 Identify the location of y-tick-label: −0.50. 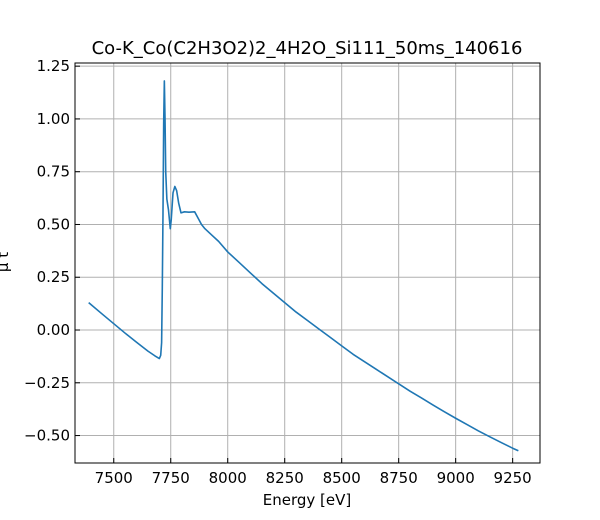
(47, 436).